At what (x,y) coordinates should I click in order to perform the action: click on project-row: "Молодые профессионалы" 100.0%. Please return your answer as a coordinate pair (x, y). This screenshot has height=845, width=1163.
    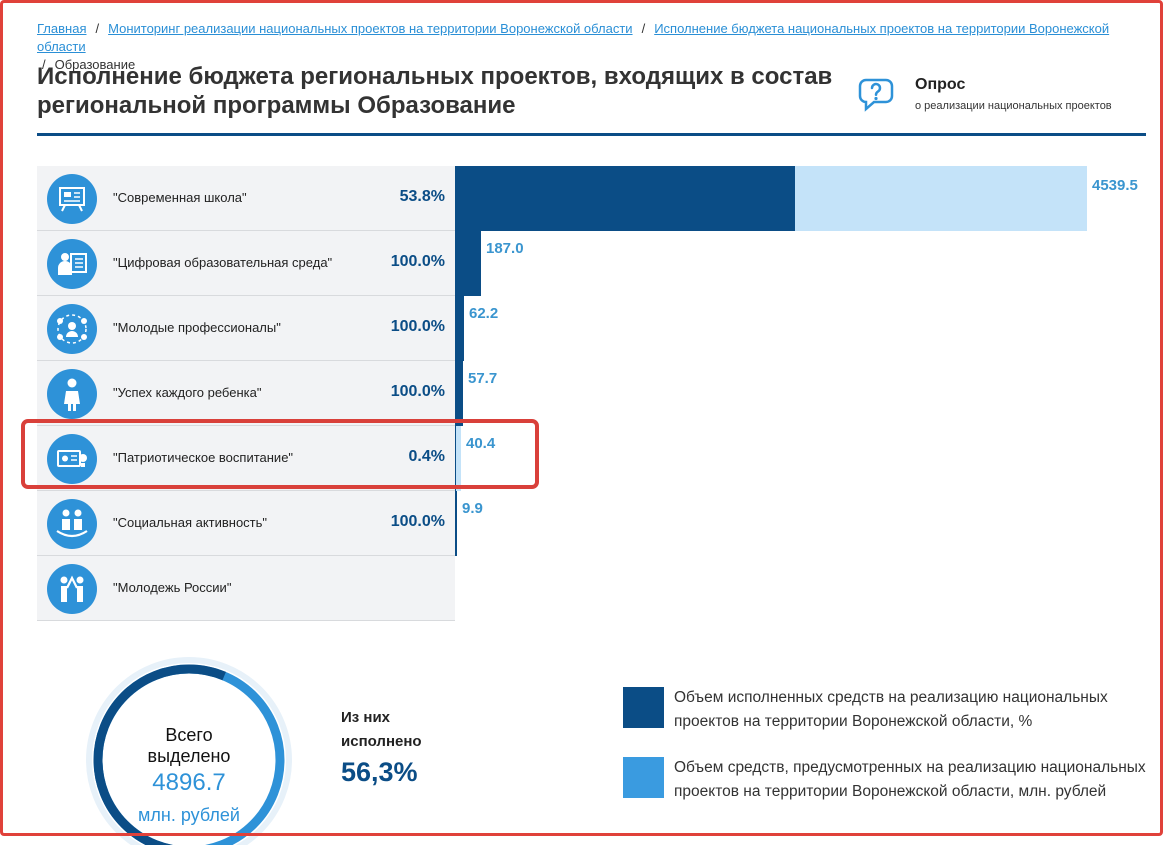
    Looking at the image, I should click on (246, 328).